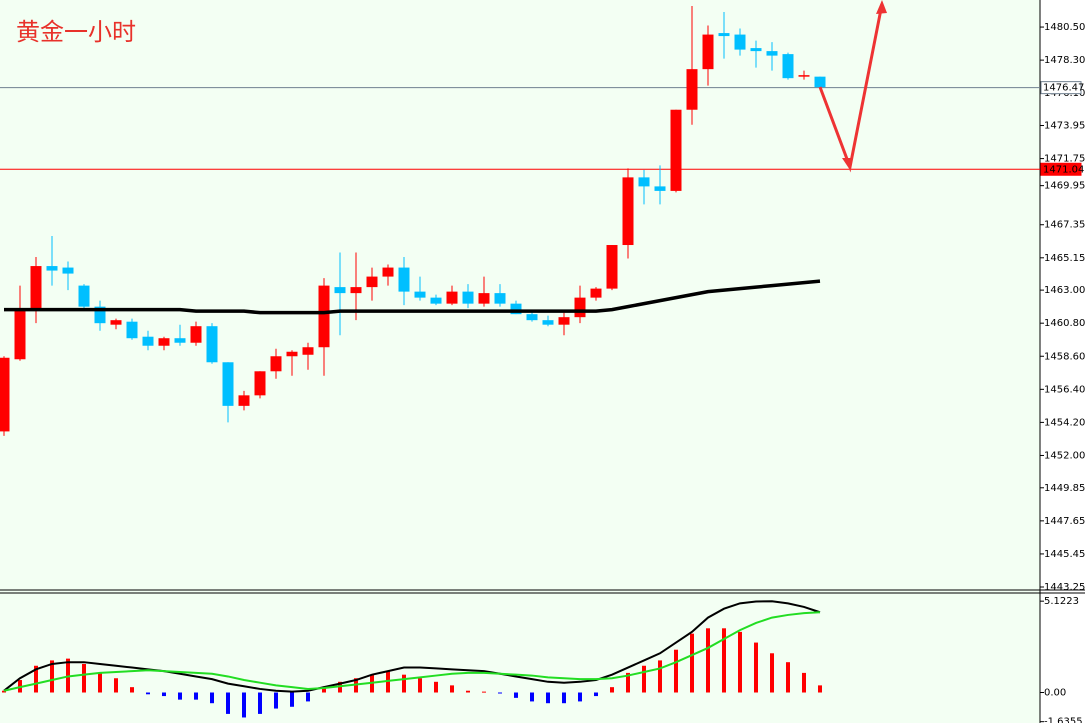 This screenshot has height=723, width=1085. Describe the element at coordinates (1064, 60) in the screenshot. I see `y-tick-label: 1478.30` at that location.